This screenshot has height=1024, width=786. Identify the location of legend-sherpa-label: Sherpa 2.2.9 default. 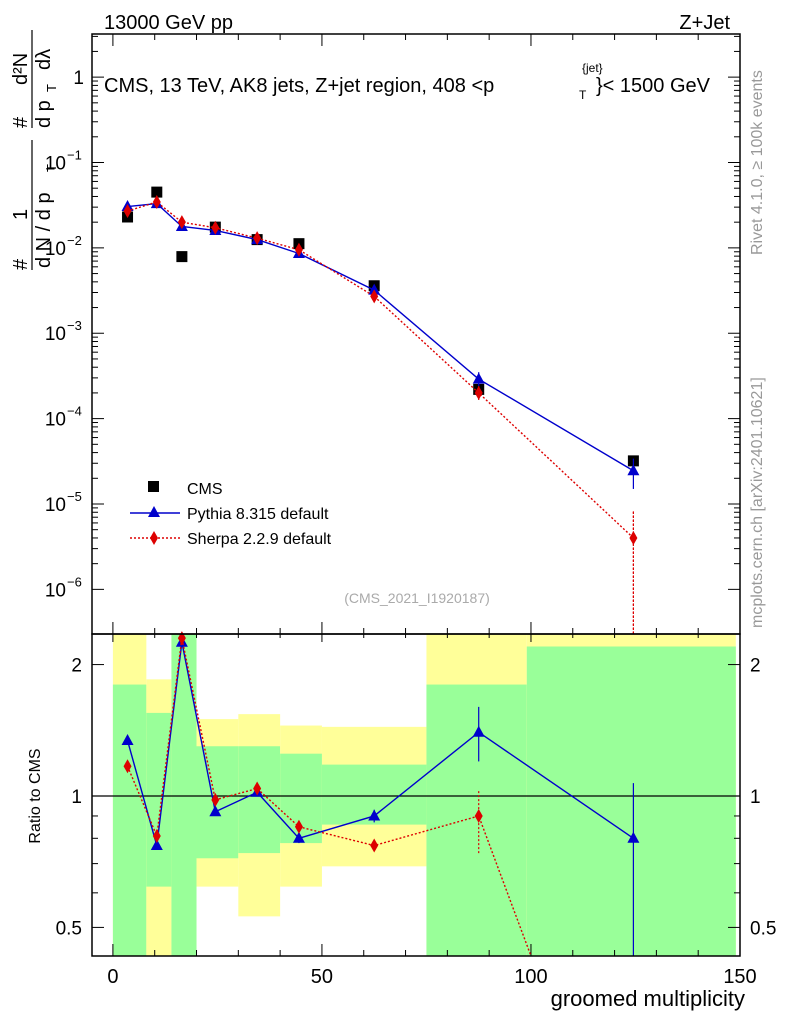
(259, 539).